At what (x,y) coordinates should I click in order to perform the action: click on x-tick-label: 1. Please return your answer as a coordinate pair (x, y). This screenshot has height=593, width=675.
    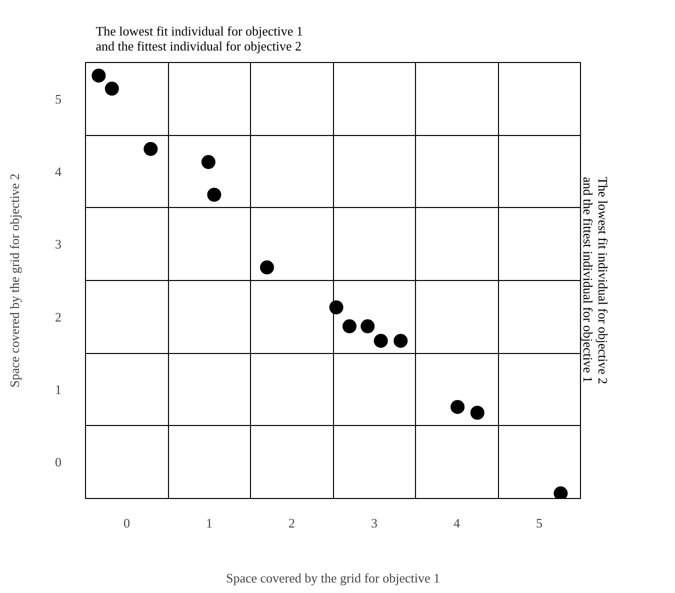
    Looking at the image, I should click on (209, 523).